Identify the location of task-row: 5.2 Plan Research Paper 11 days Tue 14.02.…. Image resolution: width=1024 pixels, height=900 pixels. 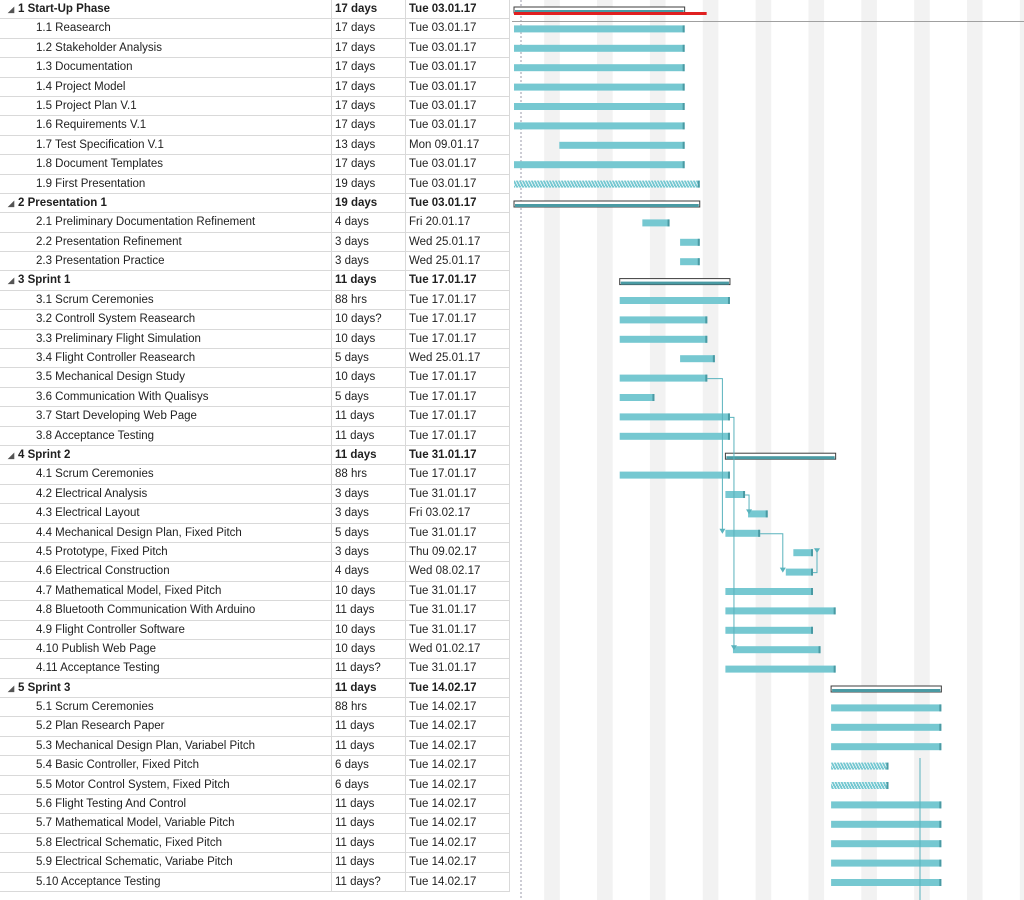
(255, 727).